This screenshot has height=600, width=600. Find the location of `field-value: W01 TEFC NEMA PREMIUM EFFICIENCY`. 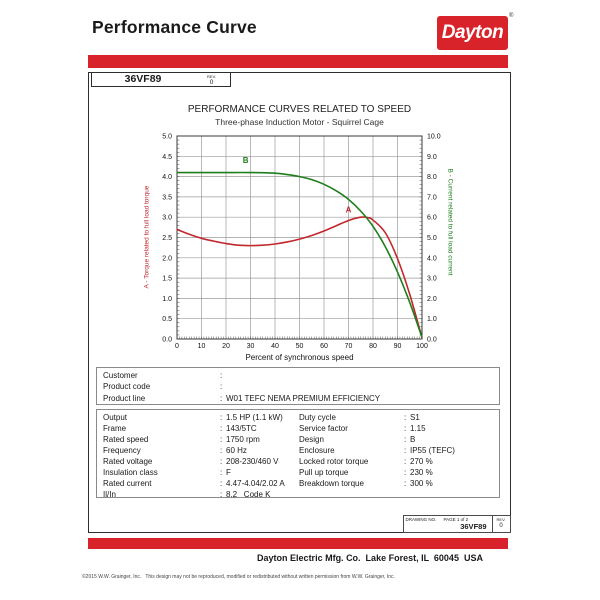

field-value: W01 TEFC NEMA PREMIUM EFFICIENCY is located at coordinates (303, 398).